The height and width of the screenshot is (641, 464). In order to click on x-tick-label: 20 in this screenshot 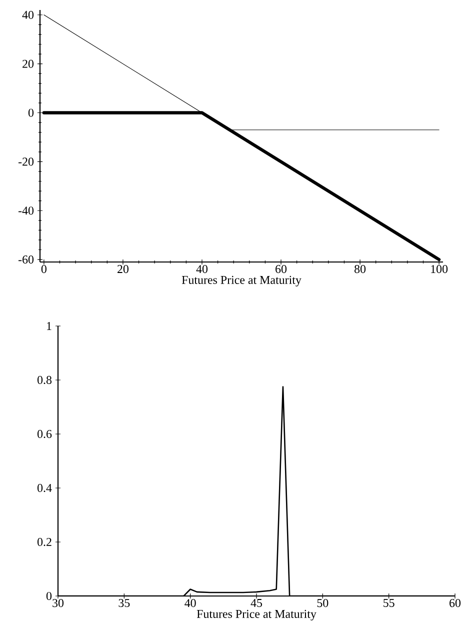, I will do `click(123, 269)`.